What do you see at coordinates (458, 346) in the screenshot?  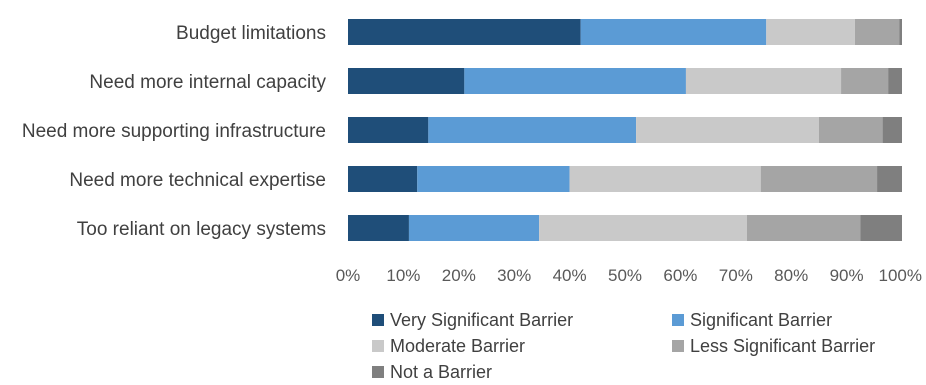 I see `legend-label: Moderate Barrier` at bounding box center [458, 346].